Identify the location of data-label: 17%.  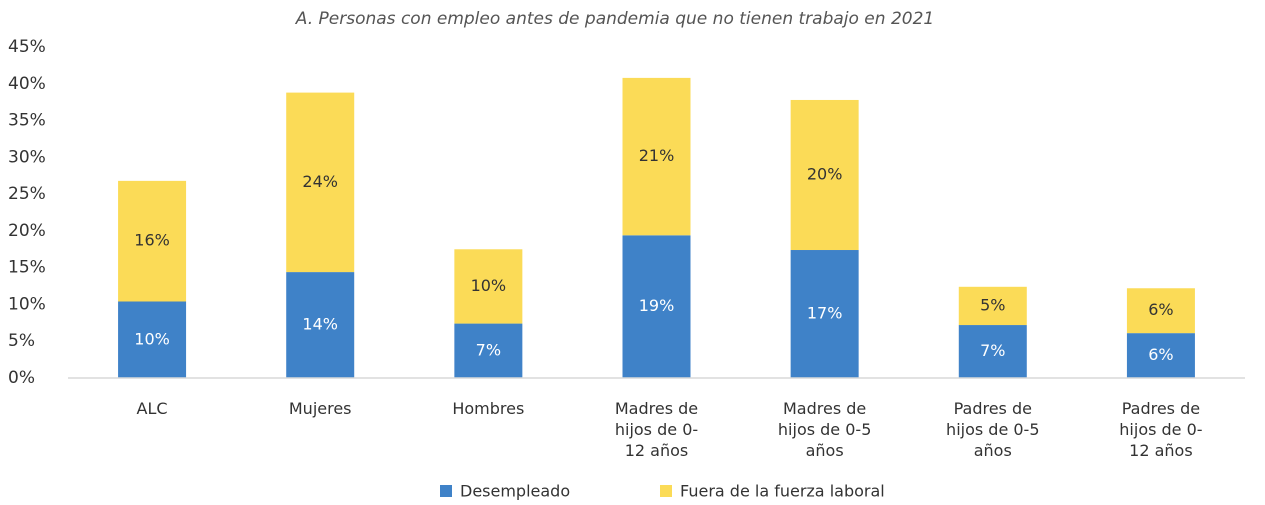
(825, 313).